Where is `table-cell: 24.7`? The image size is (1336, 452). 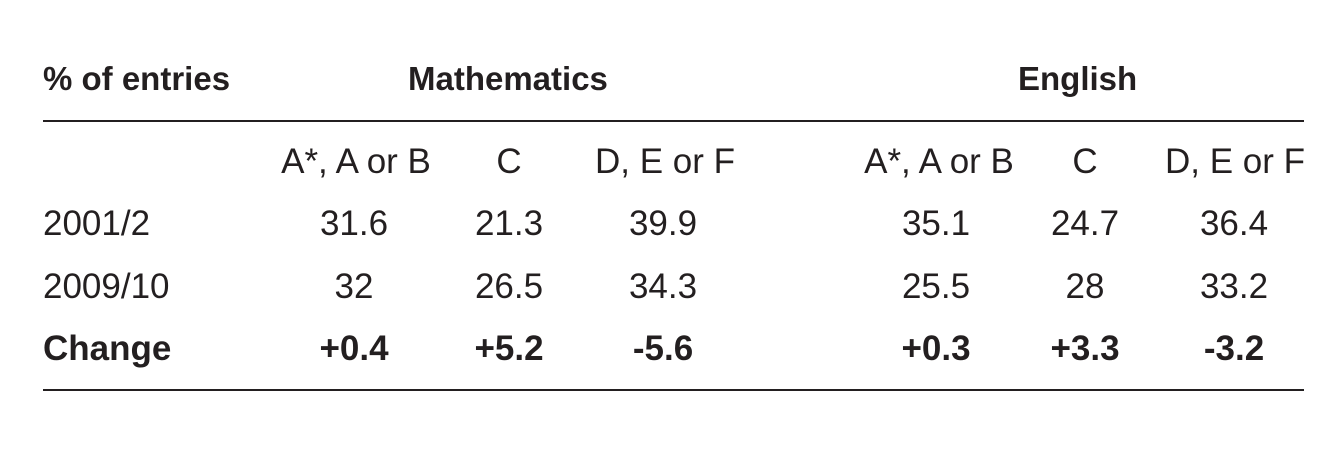 table-cell: 24.7 is located at coordinates (1085, 223).